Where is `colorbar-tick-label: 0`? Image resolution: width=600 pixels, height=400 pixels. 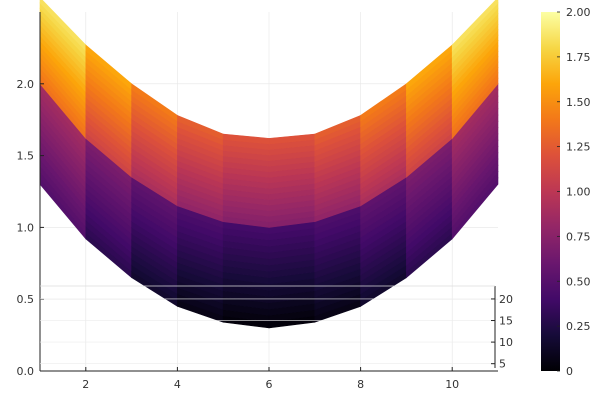
colorbar-tick-label: 0 is located at coordinates (569, 371).